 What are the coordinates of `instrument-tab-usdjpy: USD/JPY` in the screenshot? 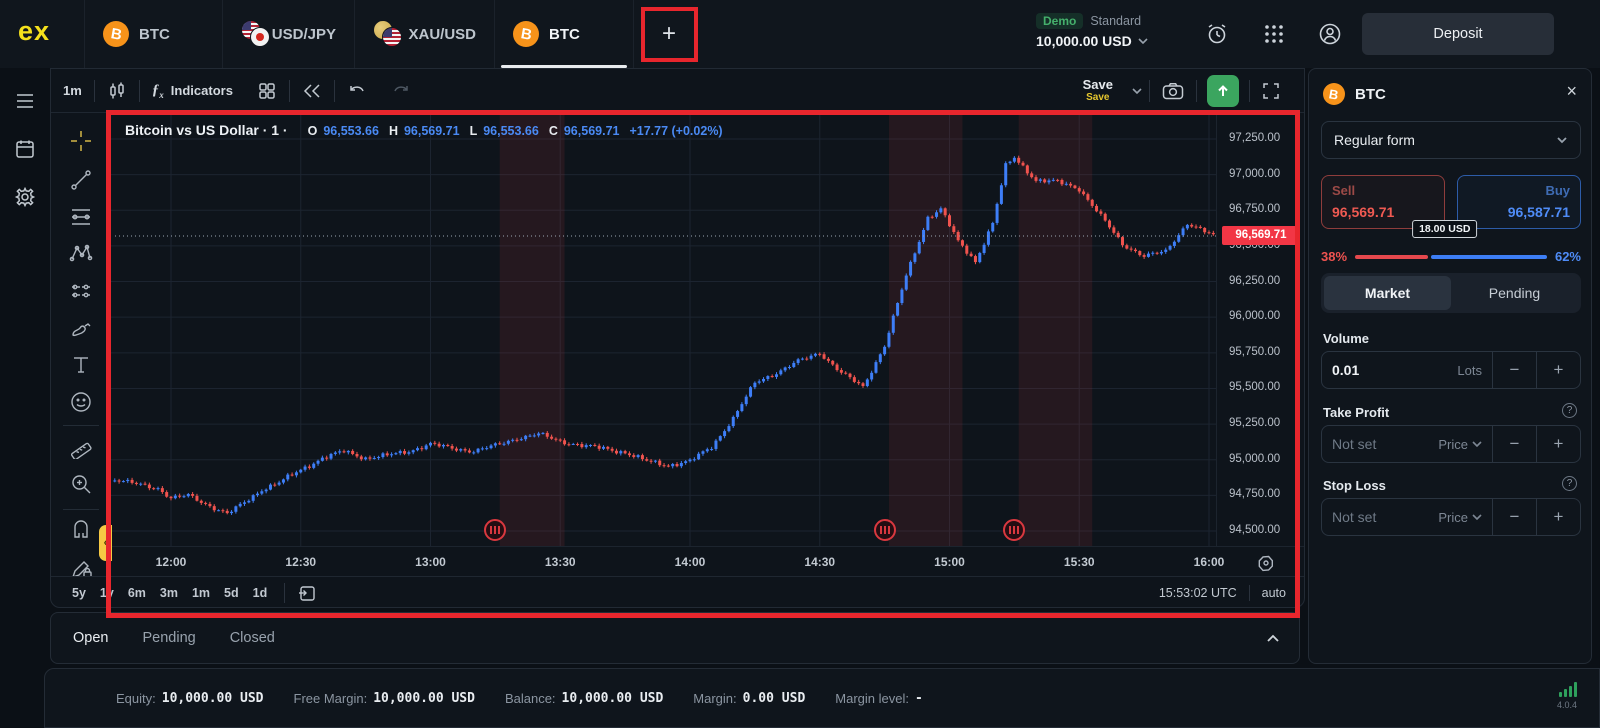 It's located at (288, 34).